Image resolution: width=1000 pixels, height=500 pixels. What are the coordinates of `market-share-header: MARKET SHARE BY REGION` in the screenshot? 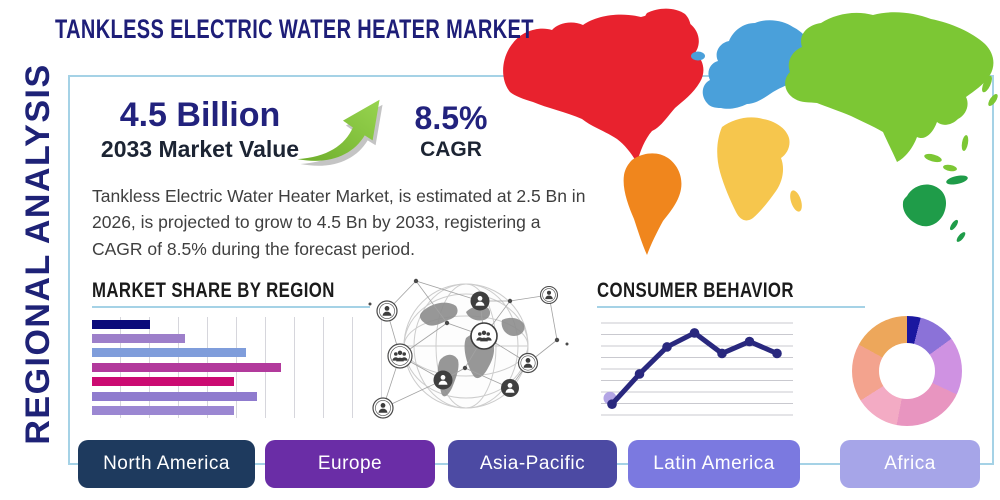 It's located at (231, 293).